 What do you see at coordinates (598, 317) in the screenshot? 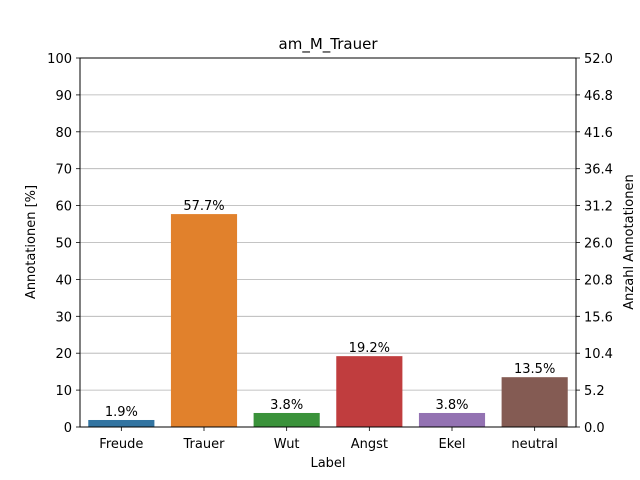
I see `y-right-tick-label: 15.6` at bounding box center [598, 317].